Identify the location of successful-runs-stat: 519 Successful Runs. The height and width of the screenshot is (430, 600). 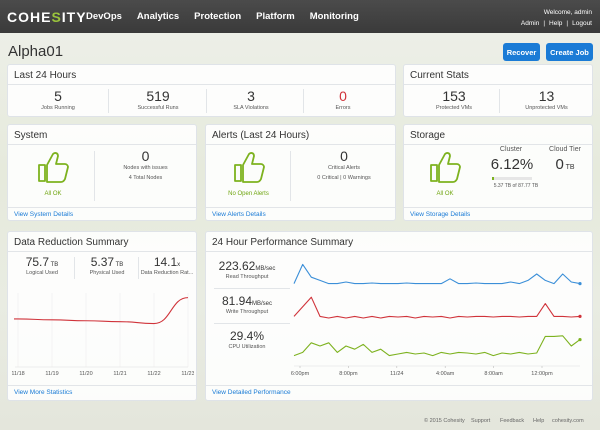
(158, 99).